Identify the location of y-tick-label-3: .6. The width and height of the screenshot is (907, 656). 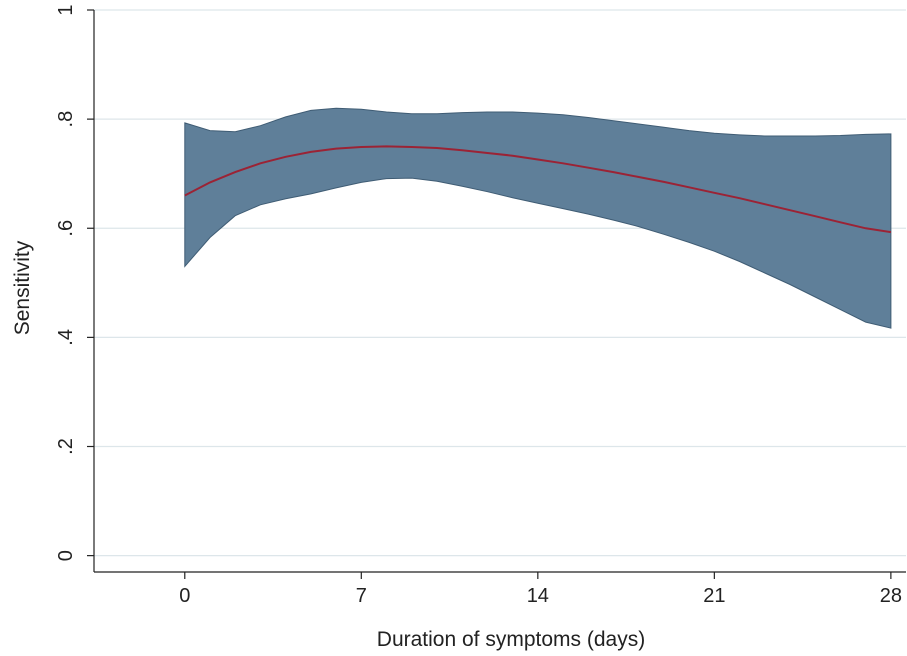
(66, 228).